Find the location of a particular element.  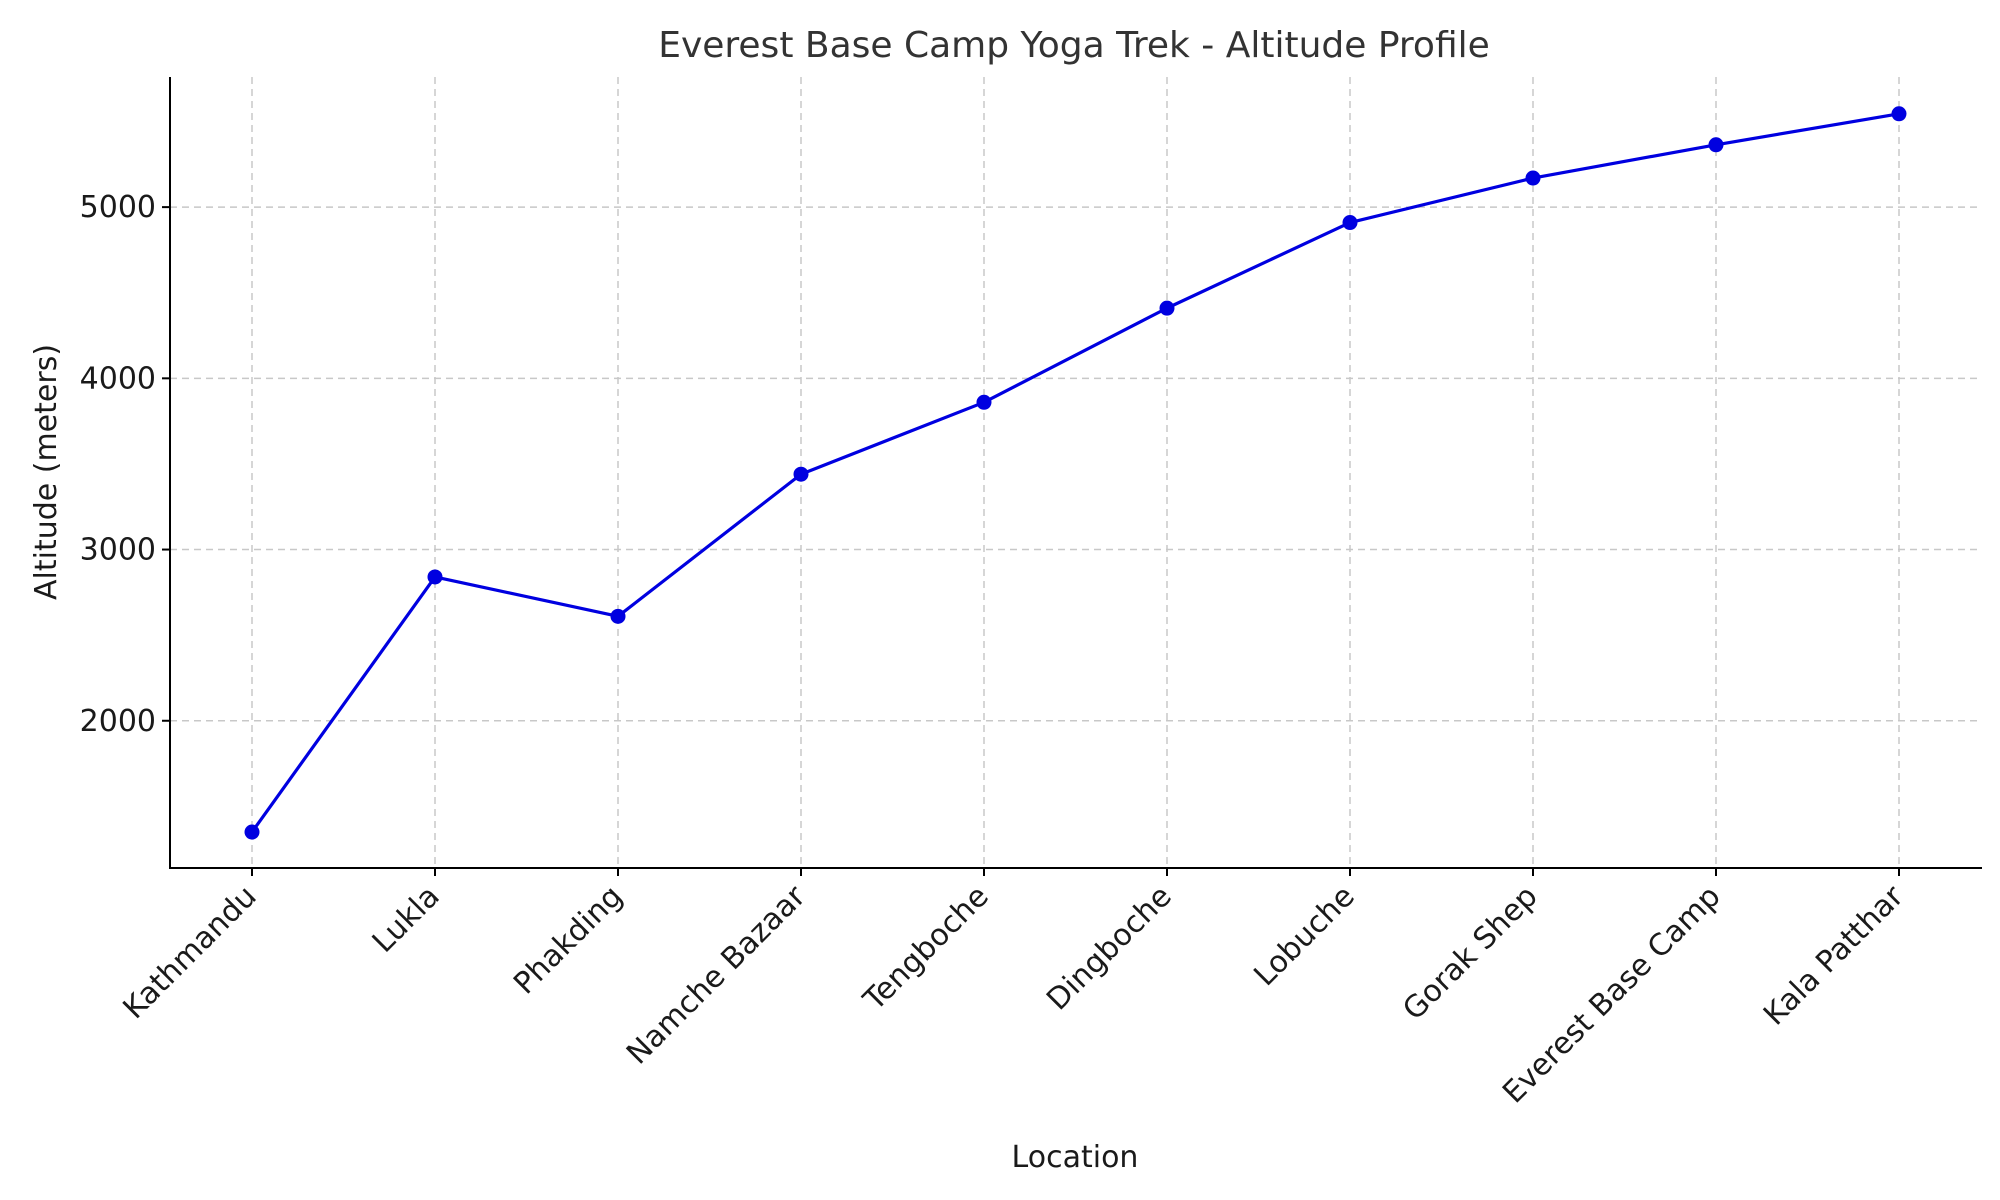

x-tick-label: Dingboche is located at coordinates (1109, 948).